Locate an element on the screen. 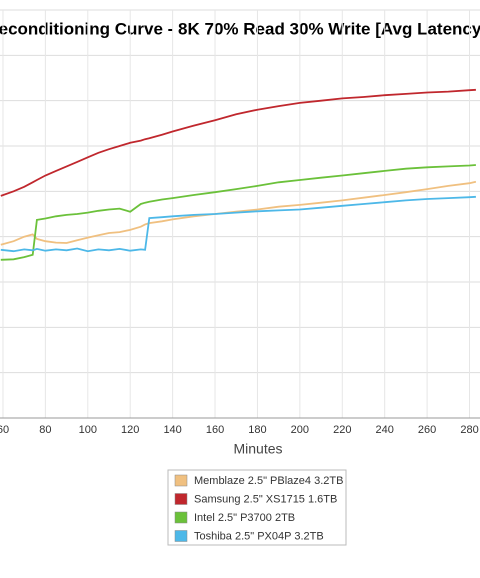  x-tick-label: 280 is located at coordinates (469, 430).